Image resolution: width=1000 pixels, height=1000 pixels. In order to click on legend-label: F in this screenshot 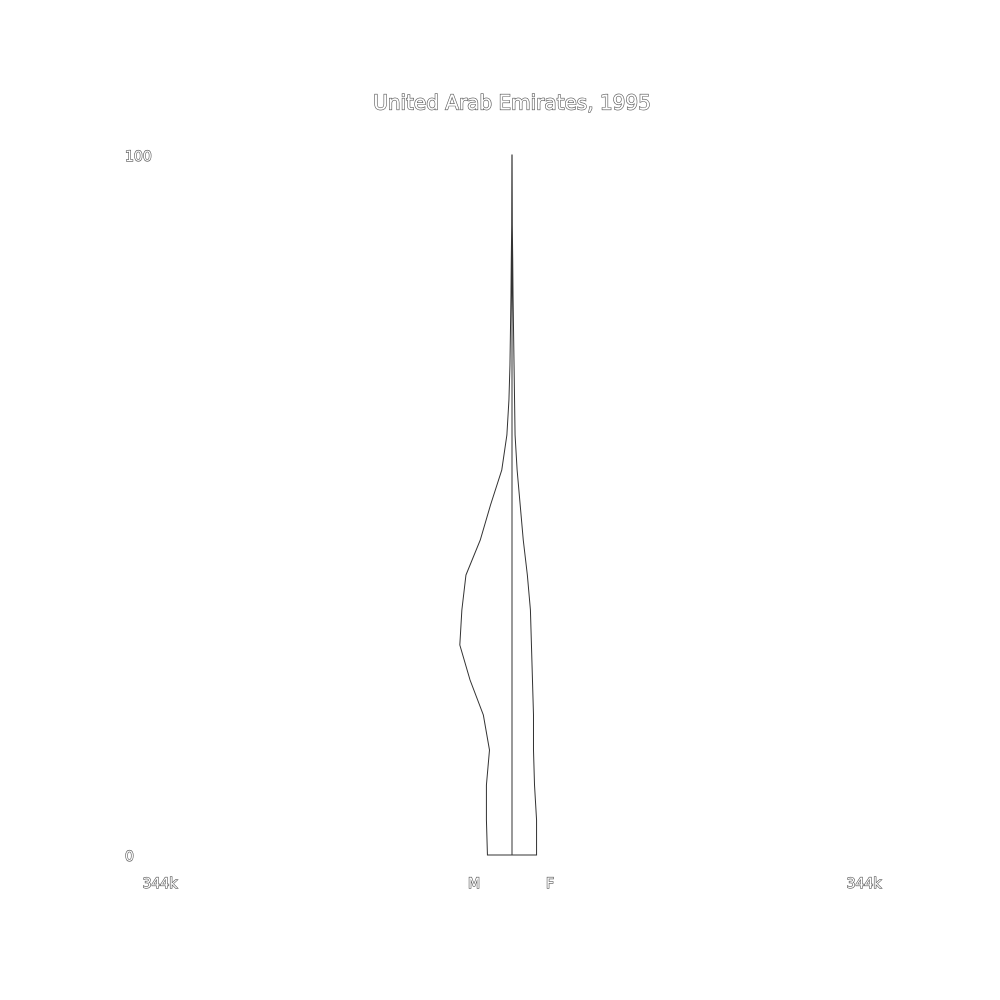, I will do `click(550, 884)`.